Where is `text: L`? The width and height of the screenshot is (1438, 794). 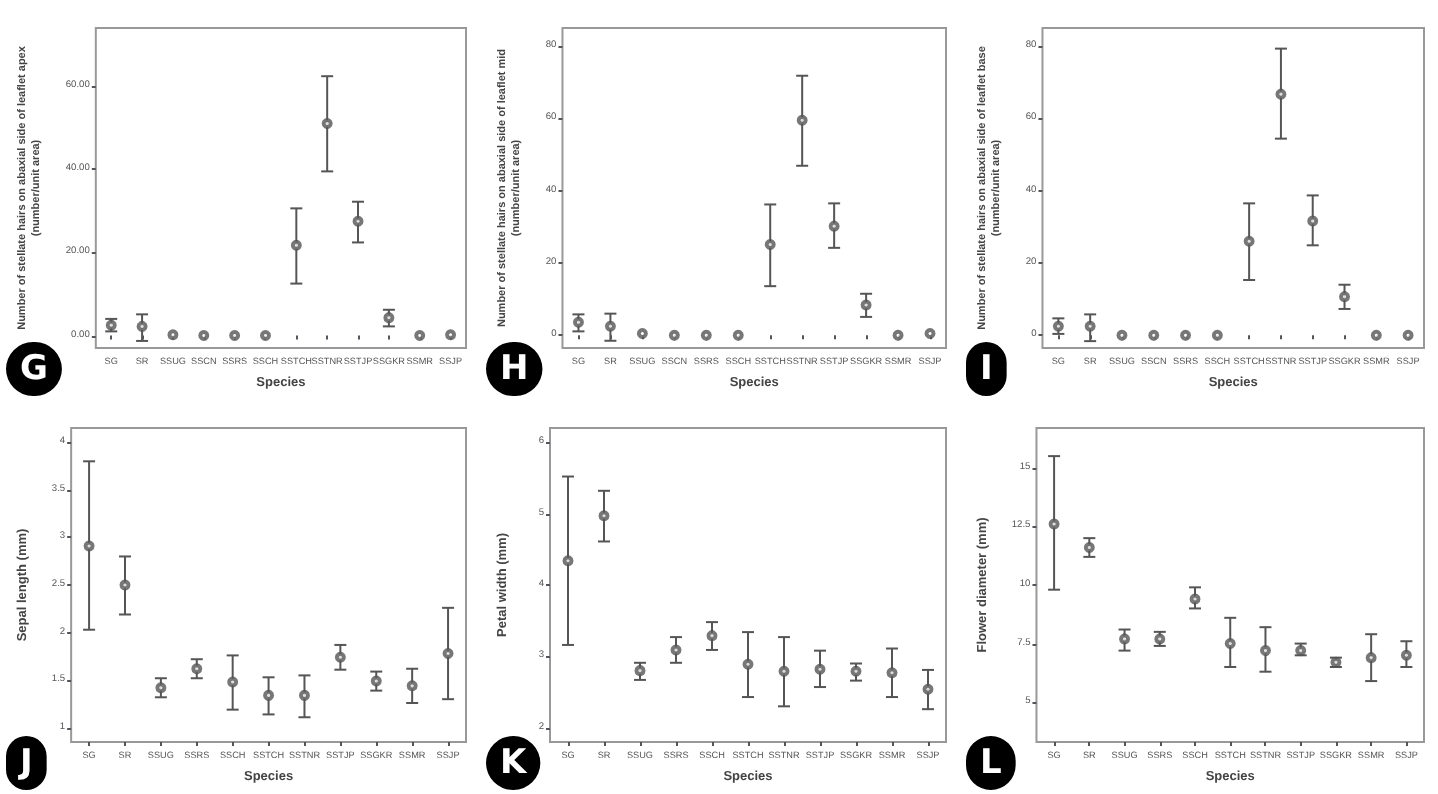
text: L is located at coordinates (991, 763).